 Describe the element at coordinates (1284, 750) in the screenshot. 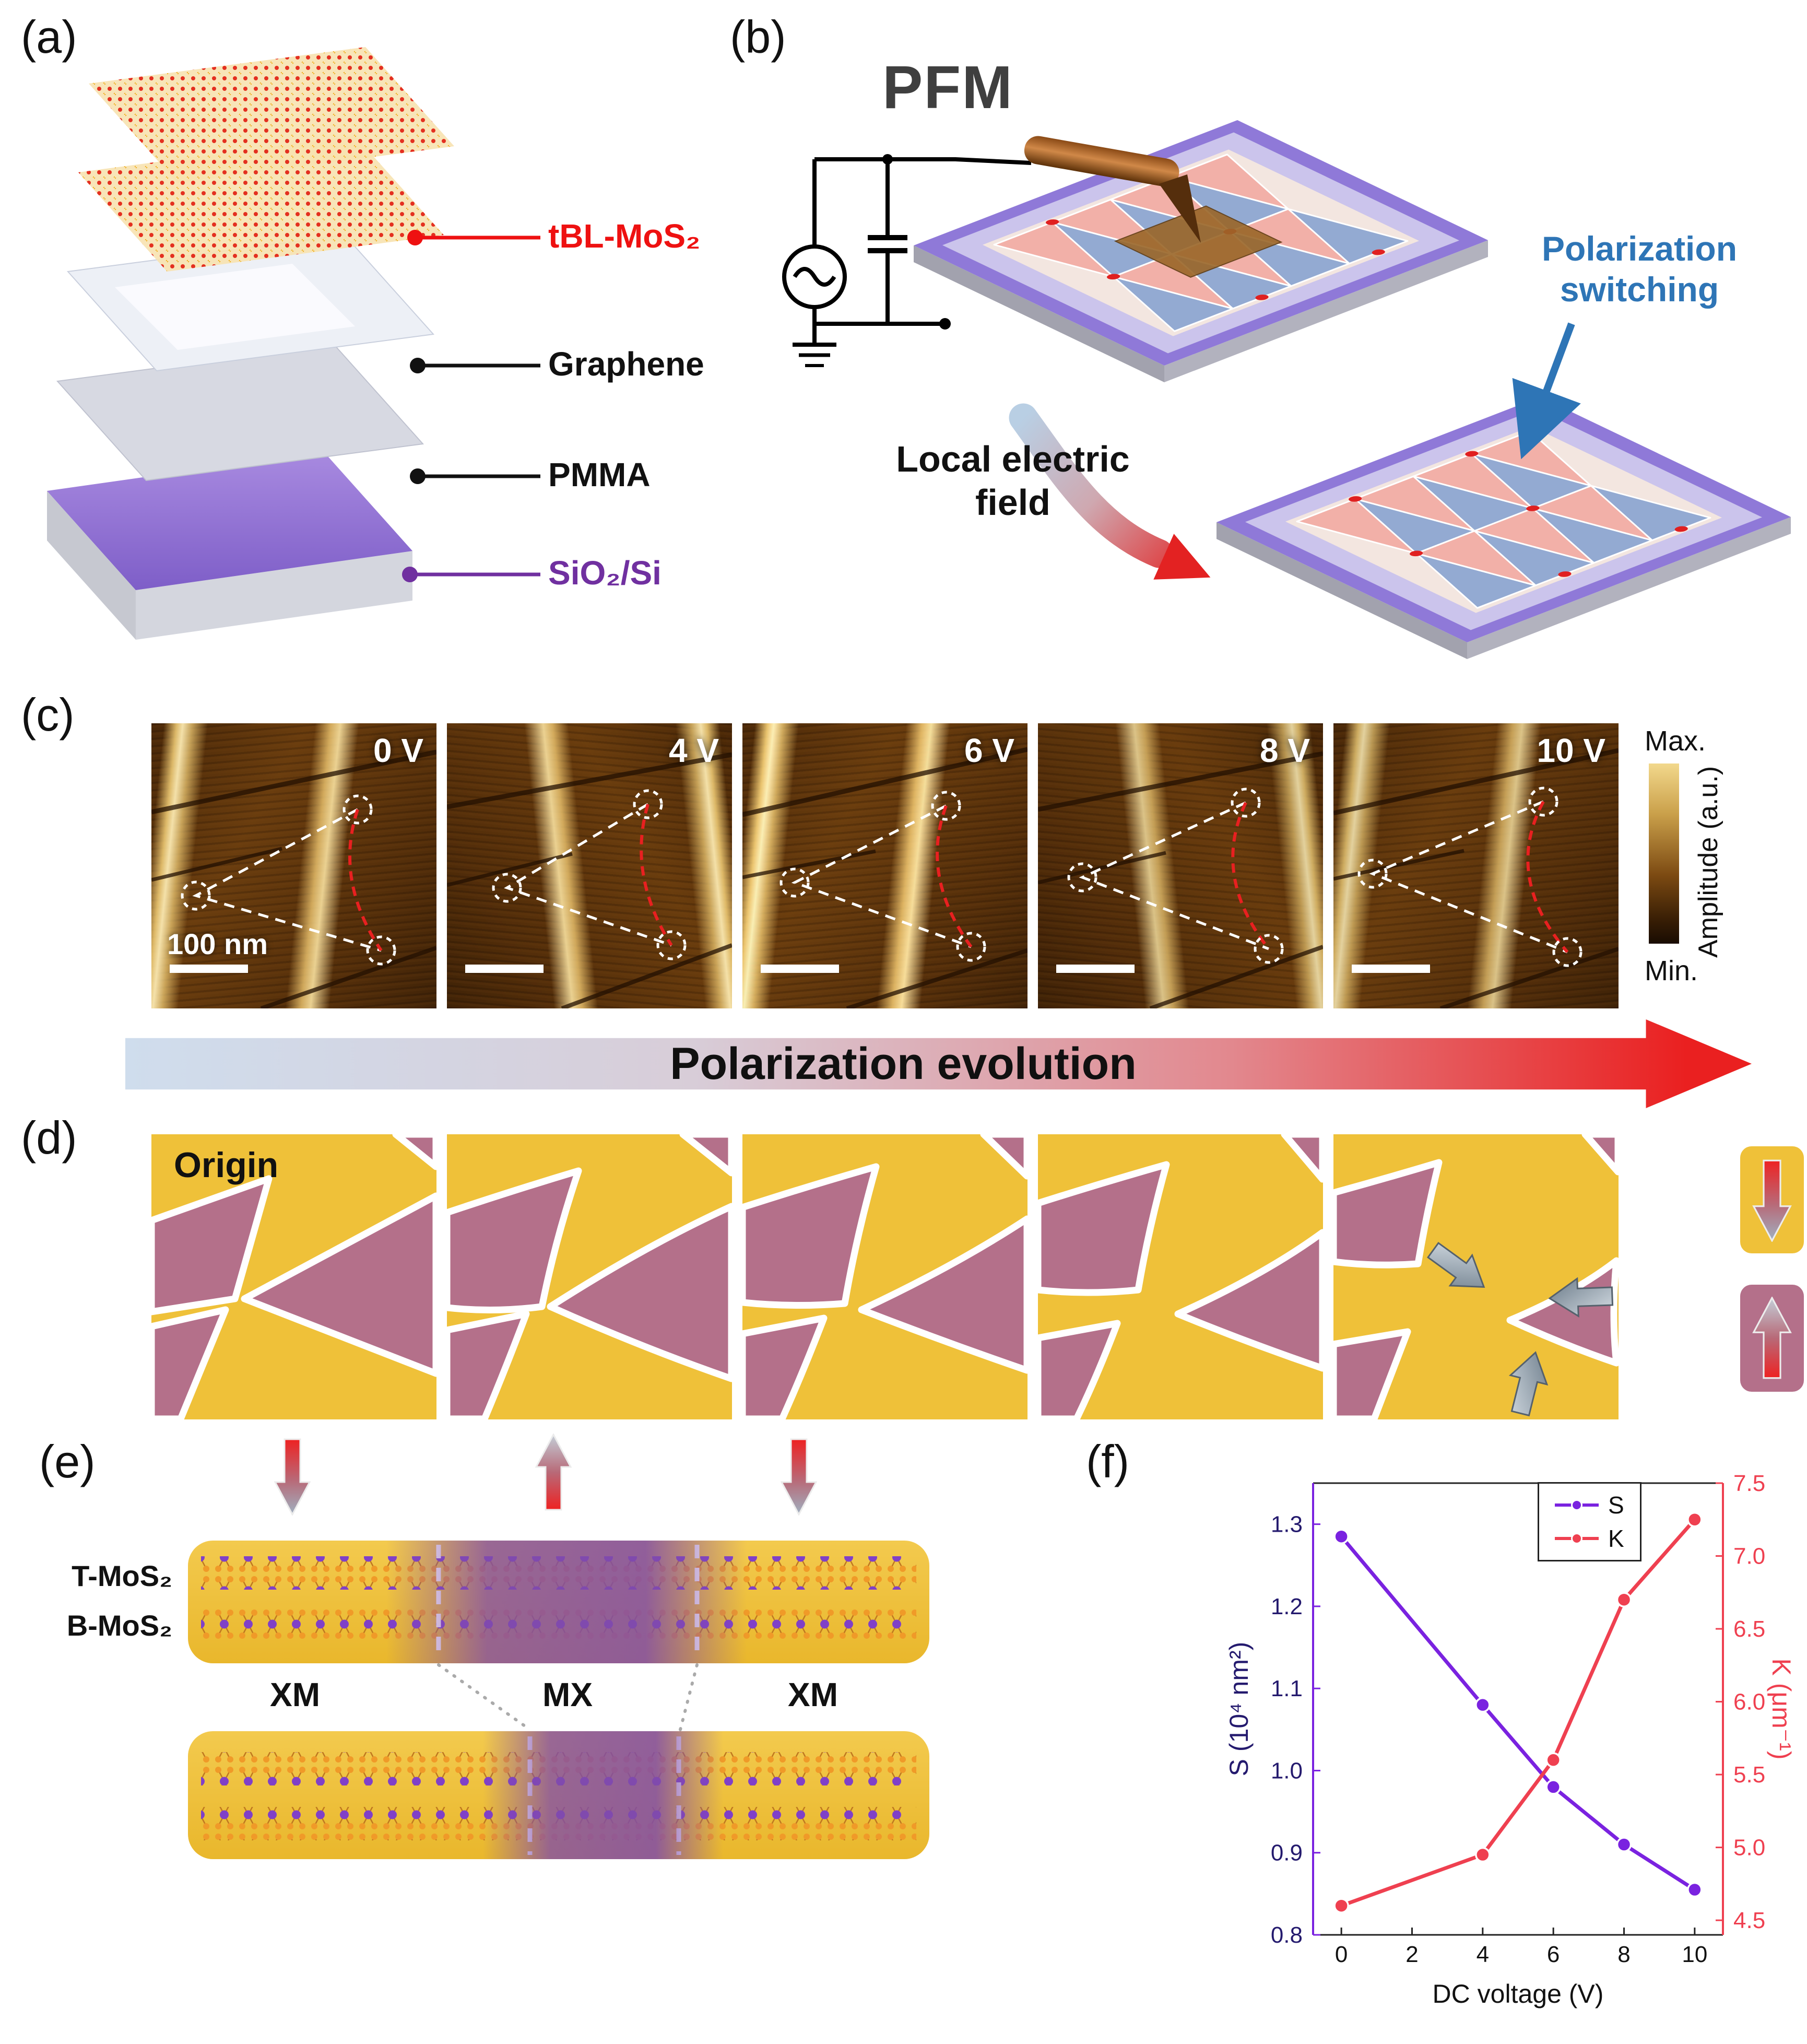

I see `voltage-label: 8 V` at that location.